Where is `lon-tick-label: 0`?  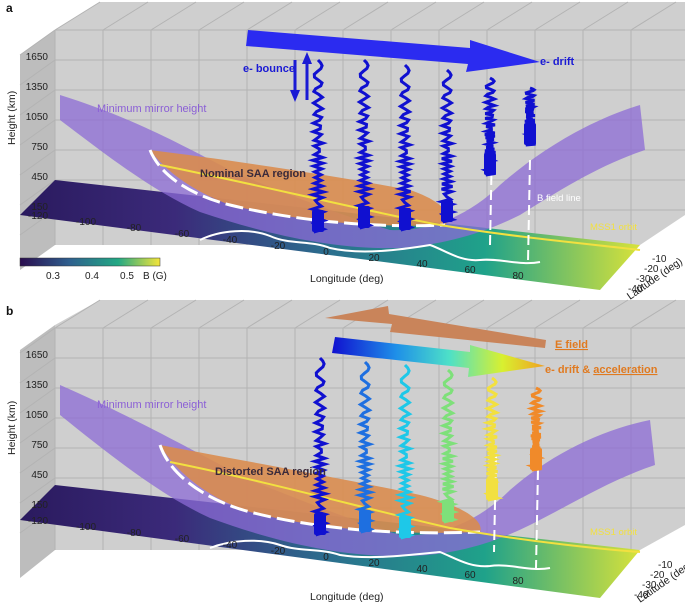
lon-tick-label: 0 is located at coordinates (326, 252).